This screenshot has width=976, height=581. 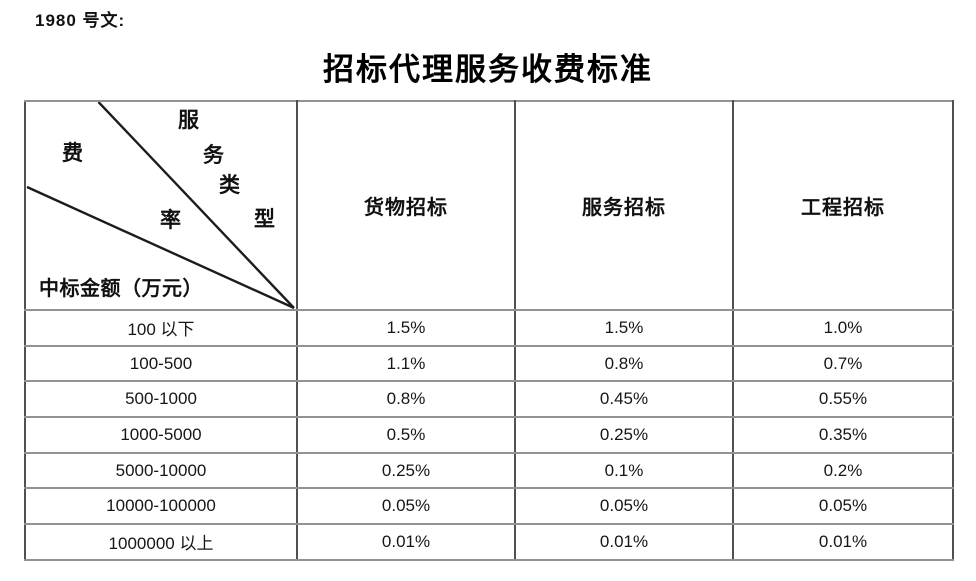 I want to click on table-row: 100-500 1.1% 0.8% 0.7%, so click(x=489, y=363).